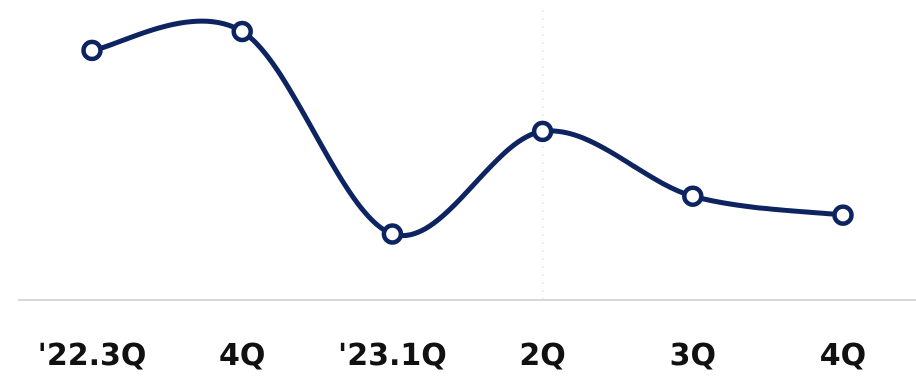  Describe the element at coordinates (843, 355) in the screenshot. I see `x-tick-label-6: 4Q` at that location.